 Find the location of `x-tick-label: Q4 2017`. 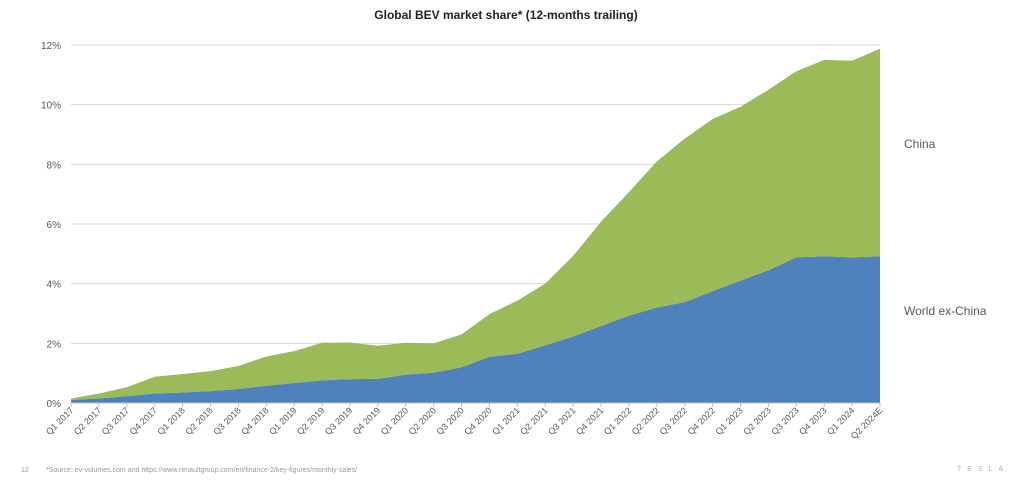

x-tick-label: Q4 2017 is located at coordinates (143, 420).